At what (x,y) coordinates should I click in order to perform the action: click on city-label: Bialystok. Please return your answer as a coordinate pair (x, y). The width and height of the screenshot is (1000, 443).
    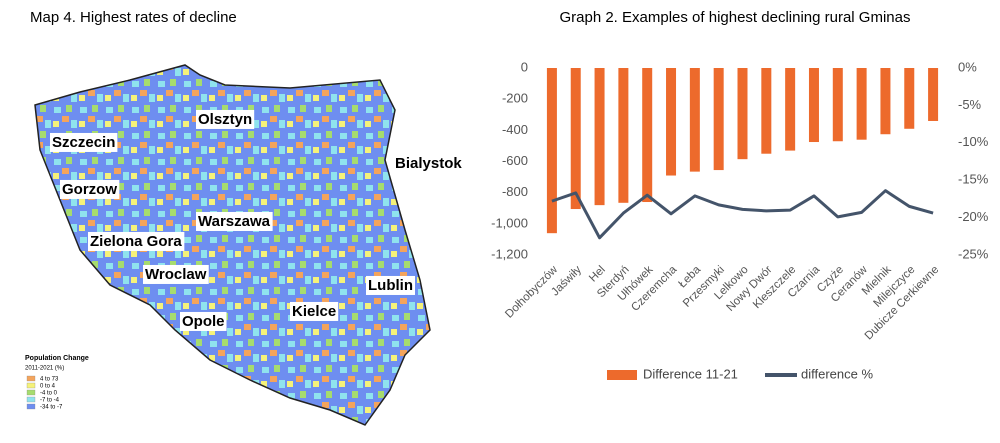
    Looking at the image, I should click on (428, 163).